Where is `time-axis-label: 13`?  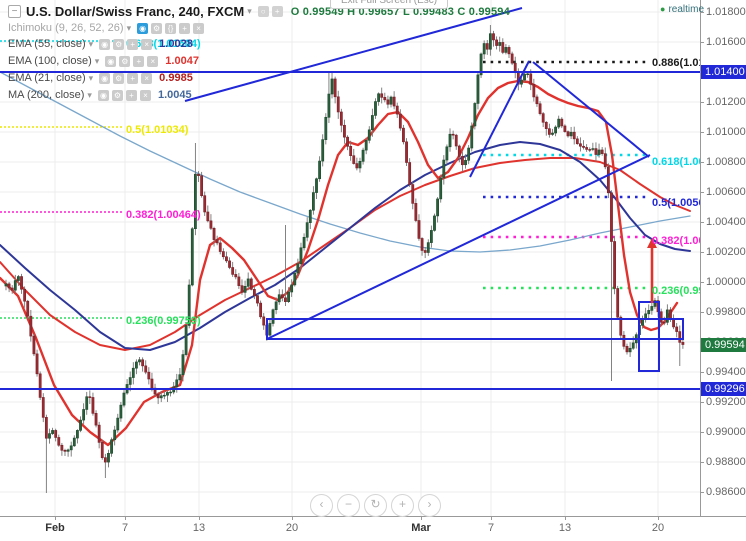
time-axis-label: 13 is located at coordinates (199, 528).